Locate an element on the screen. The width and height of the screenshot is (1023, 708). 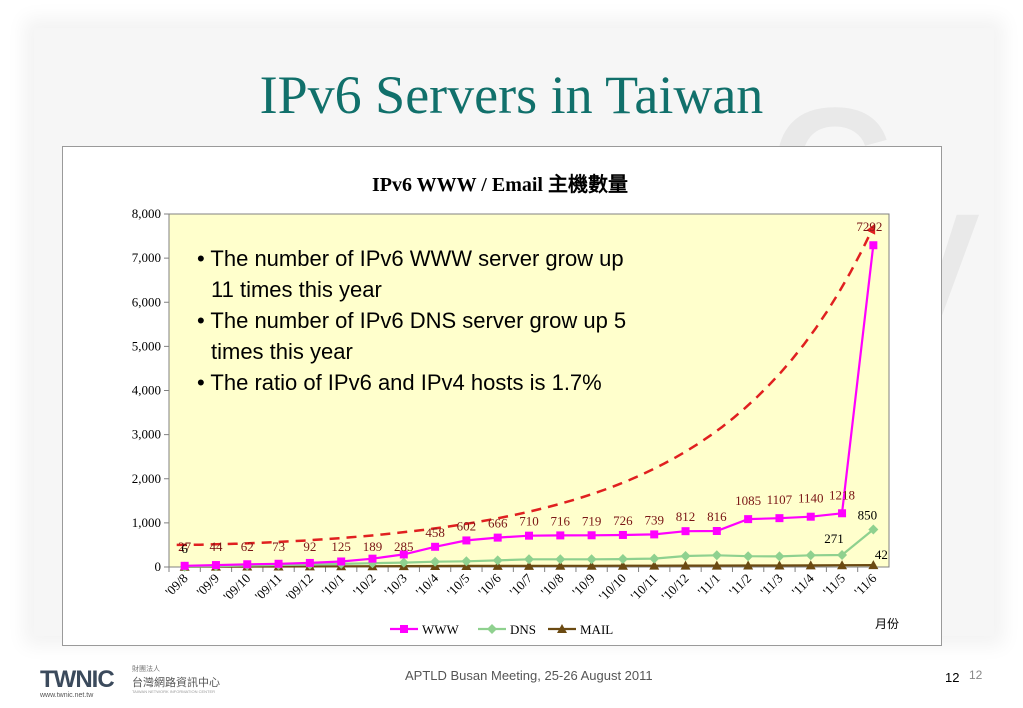
y-tick-label: 5,000 is located at coordinates (146, 345).